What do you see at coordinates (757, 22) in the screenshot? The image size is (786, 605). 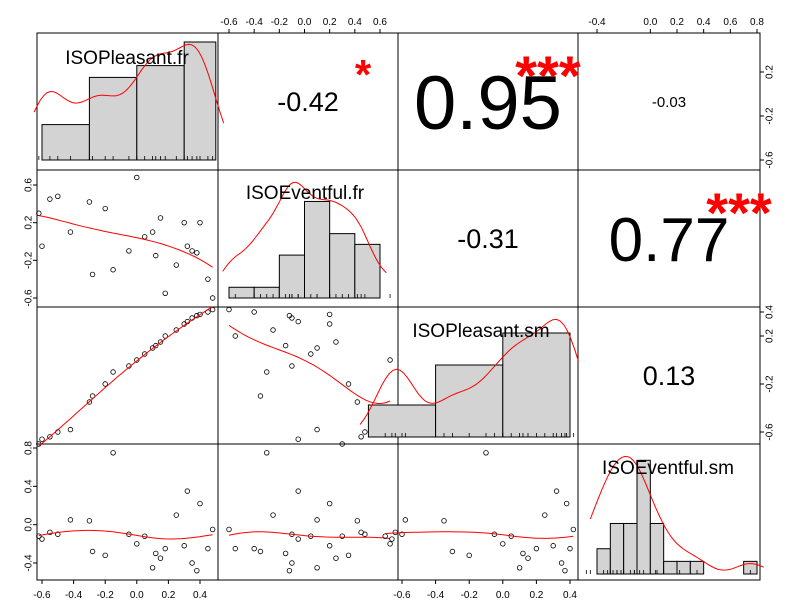 I see `tick-label-top_col3-5: 0.8` at bounding box center [757, 22].